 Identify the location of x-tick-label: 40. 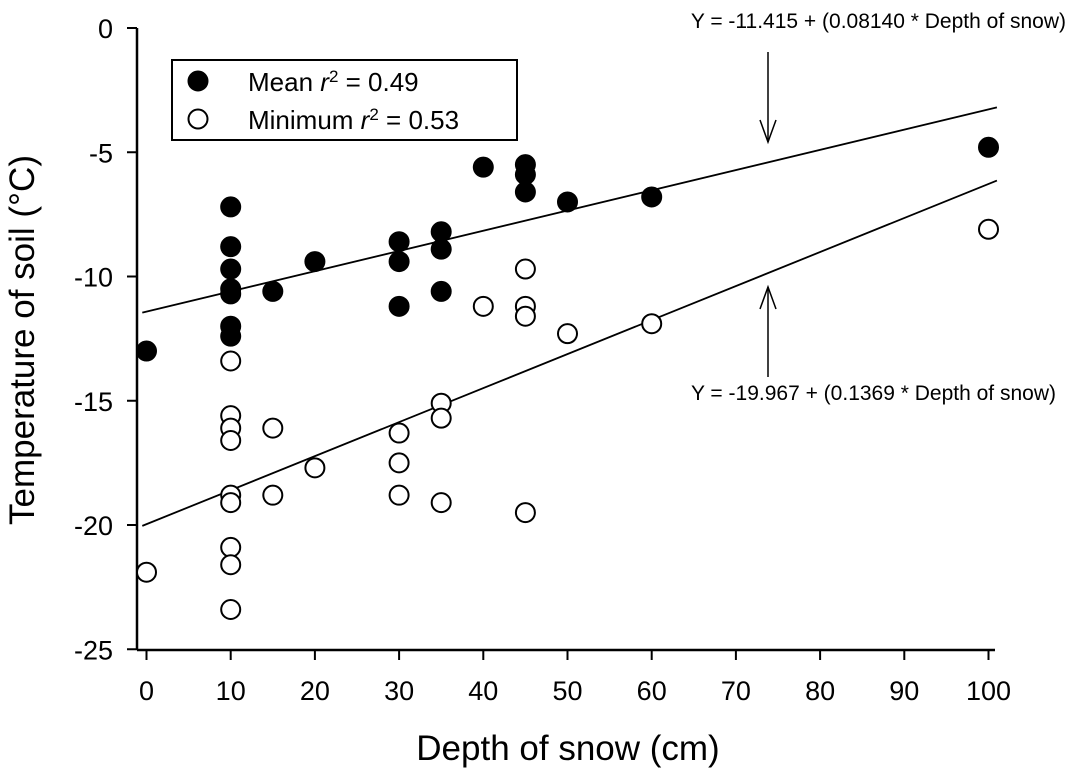
(483, 691).